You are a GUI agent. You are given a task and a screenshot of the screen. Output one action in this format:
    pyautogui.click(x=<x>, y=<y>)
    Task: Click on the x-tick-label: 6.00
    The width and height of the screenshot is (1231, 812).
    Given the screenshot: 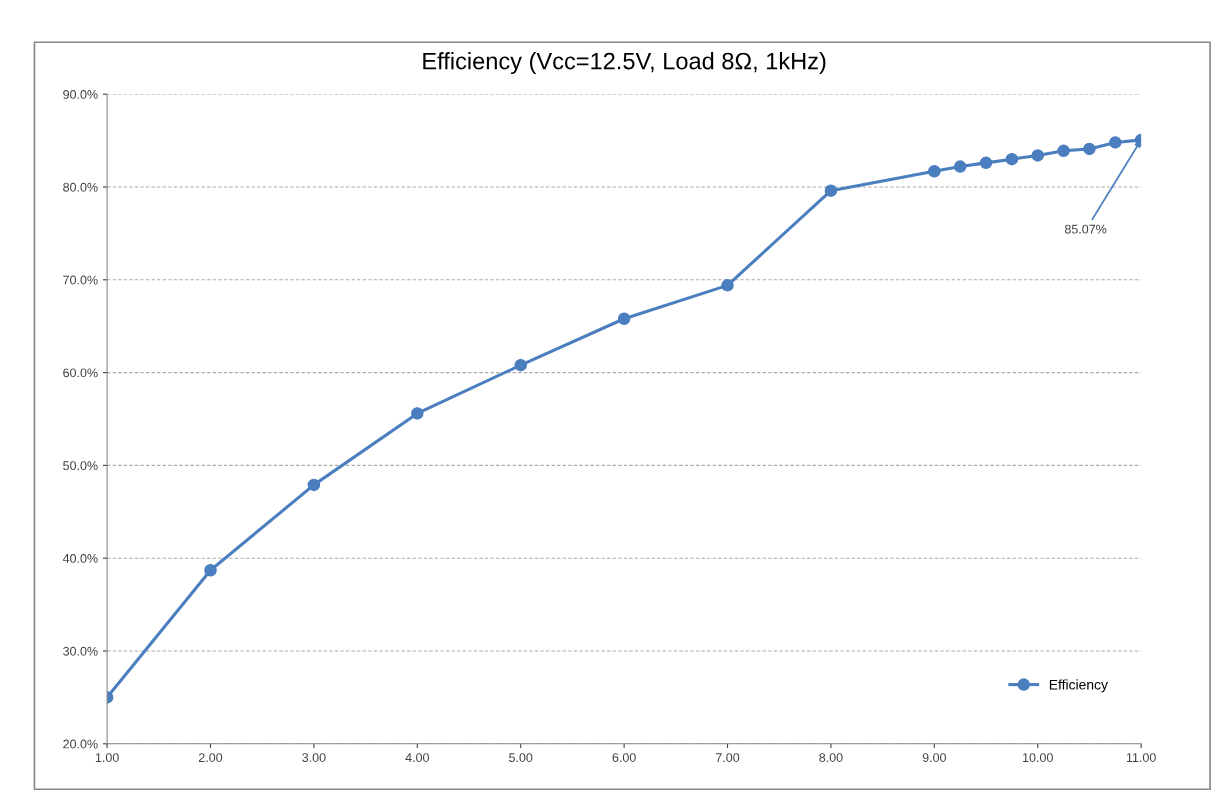 What is the action you would take?
    pyautogui.click(x=624, y=757)
    